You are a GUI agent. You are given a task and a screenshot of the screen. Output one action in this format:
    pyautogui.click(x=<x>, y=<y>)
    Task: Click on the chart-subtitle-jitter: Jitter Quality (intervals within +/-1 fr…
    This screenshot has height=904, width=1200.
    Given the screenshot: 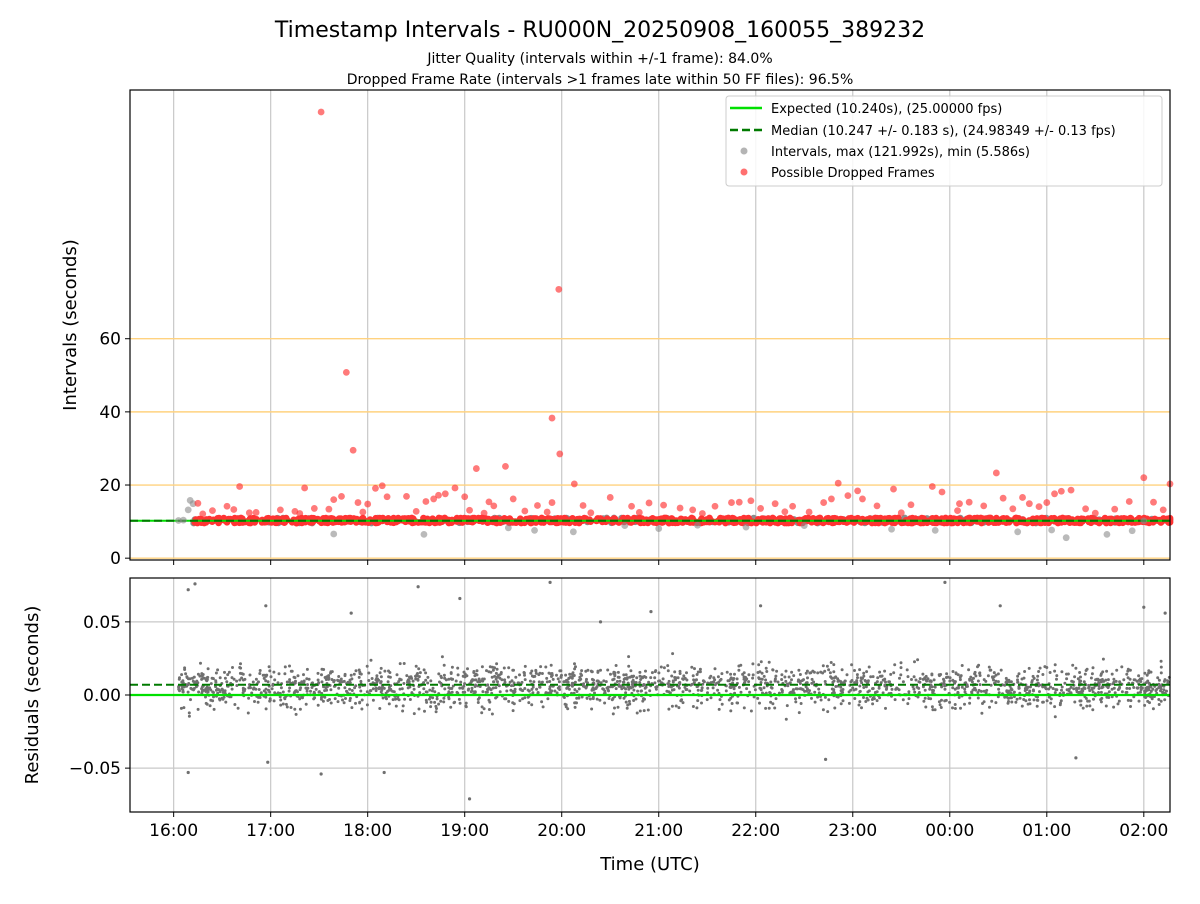 What is the action you would take?
    pyautogui.click(x=599, y=59)
    